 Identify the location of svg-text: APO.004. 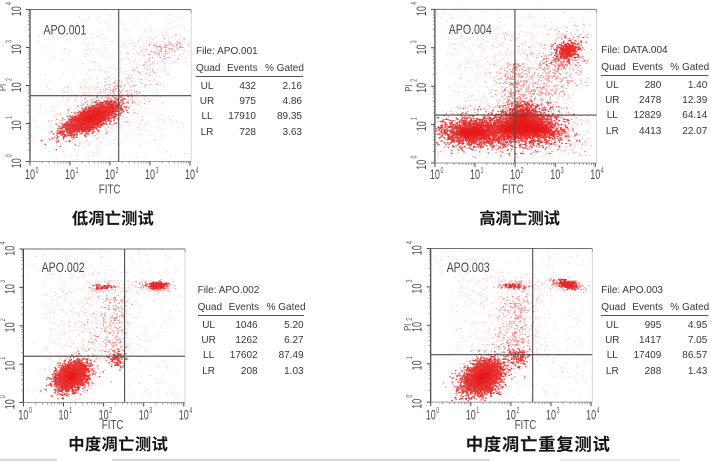
(470, 30).